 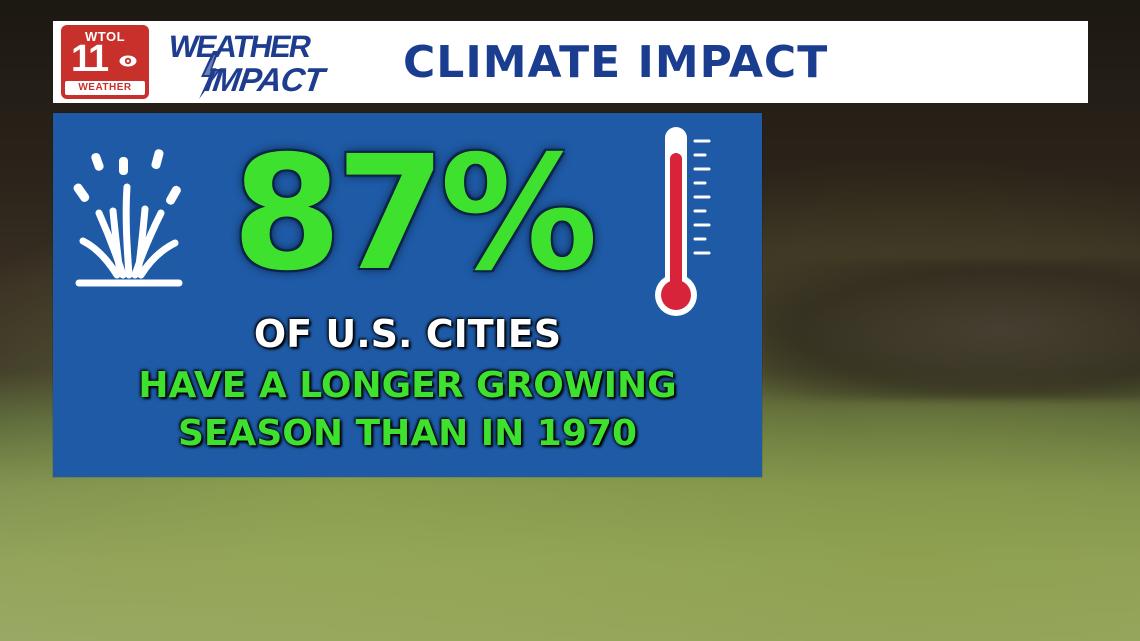 What do you see at coordinates (407, 385) in the screenshot?
I see `statistic-description-line1: HAVE A LONGER GROWING` at bounding box center [407, 385].